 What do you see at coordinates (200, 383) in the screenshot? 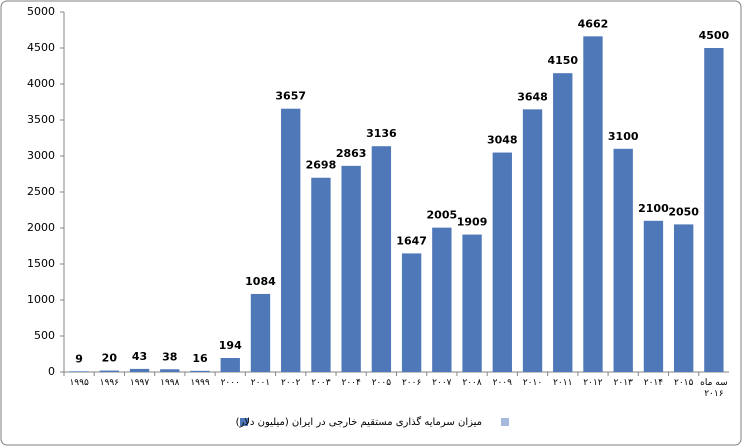
I see `x-tick-label: ۱۹۹۹` at bounding box center [200, 383].